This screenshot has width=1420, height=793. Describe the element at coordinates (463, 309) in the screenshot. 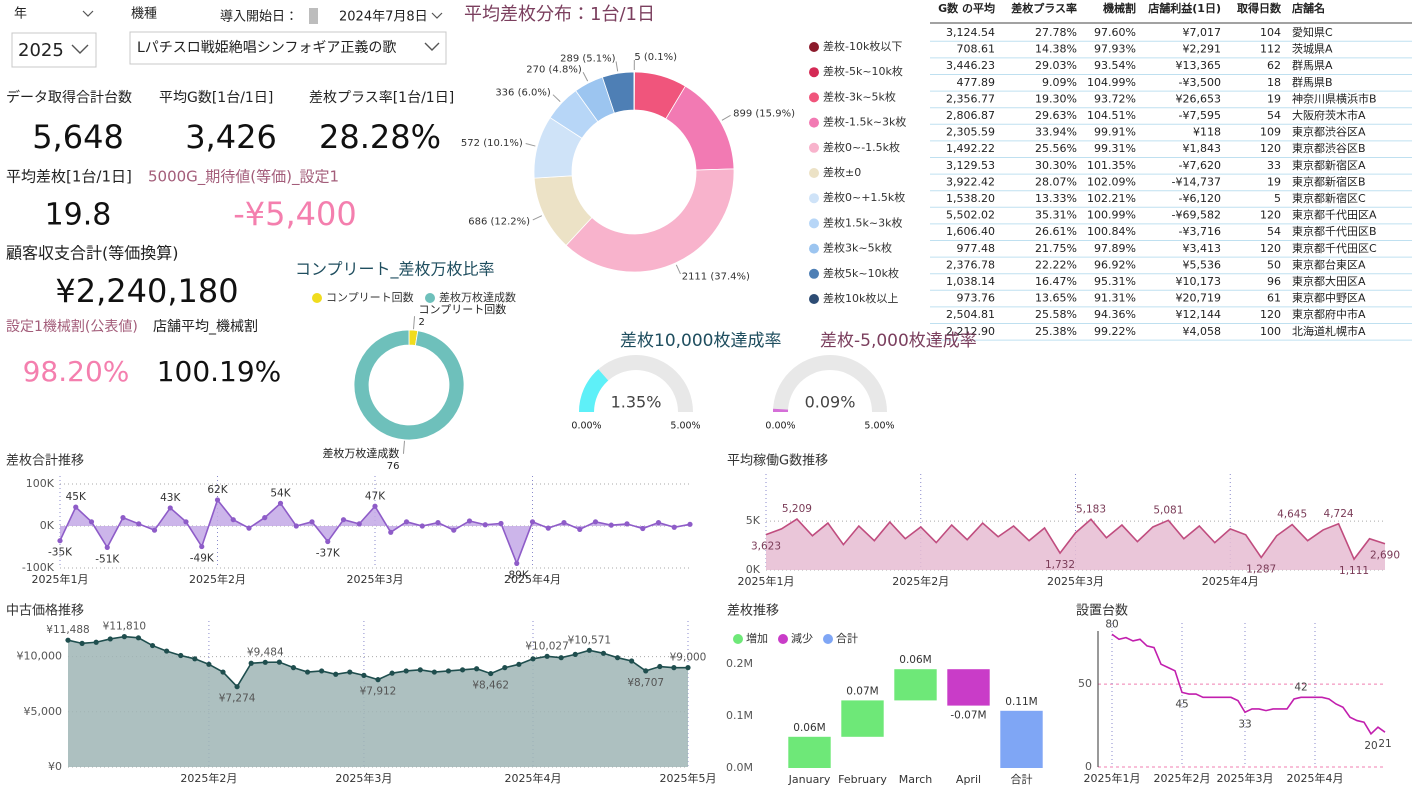

I see `slice-label: コンプリート回数` at that location.